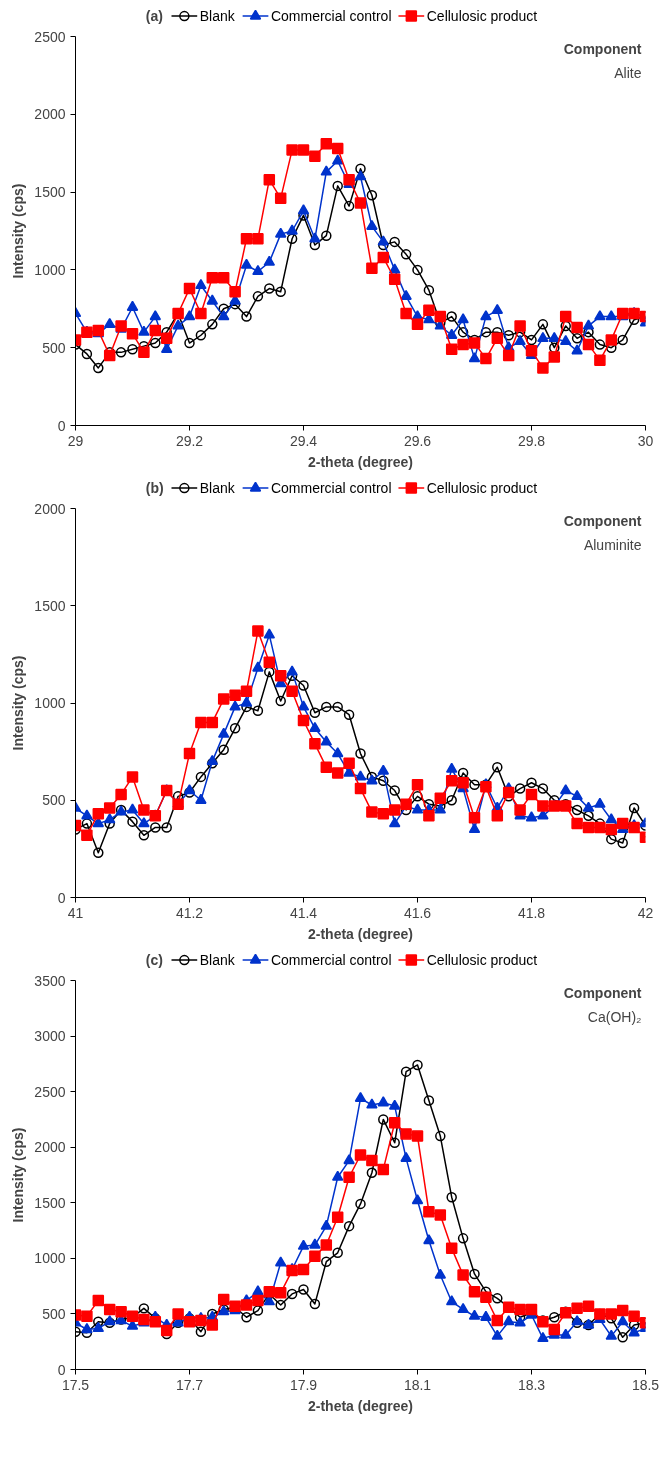 Image resolution: width=665 pixels, height=1479 pixels. What do you see at coordinates (614, 1016) in the screenshot?
I see `annotation: Ca(OH)₂` at bounding box center [614, 1016].